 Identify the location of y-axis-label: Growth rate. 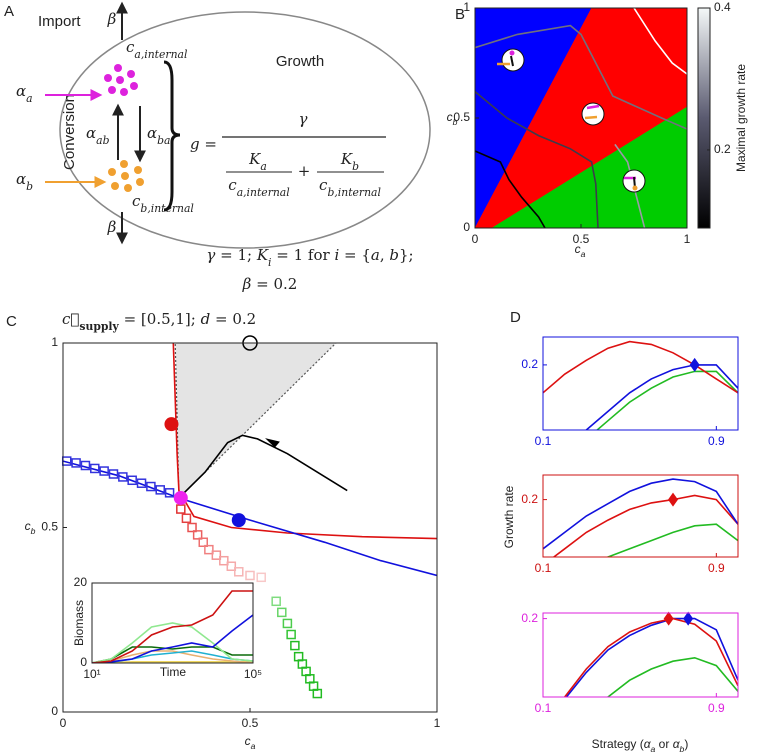
(509, 516).